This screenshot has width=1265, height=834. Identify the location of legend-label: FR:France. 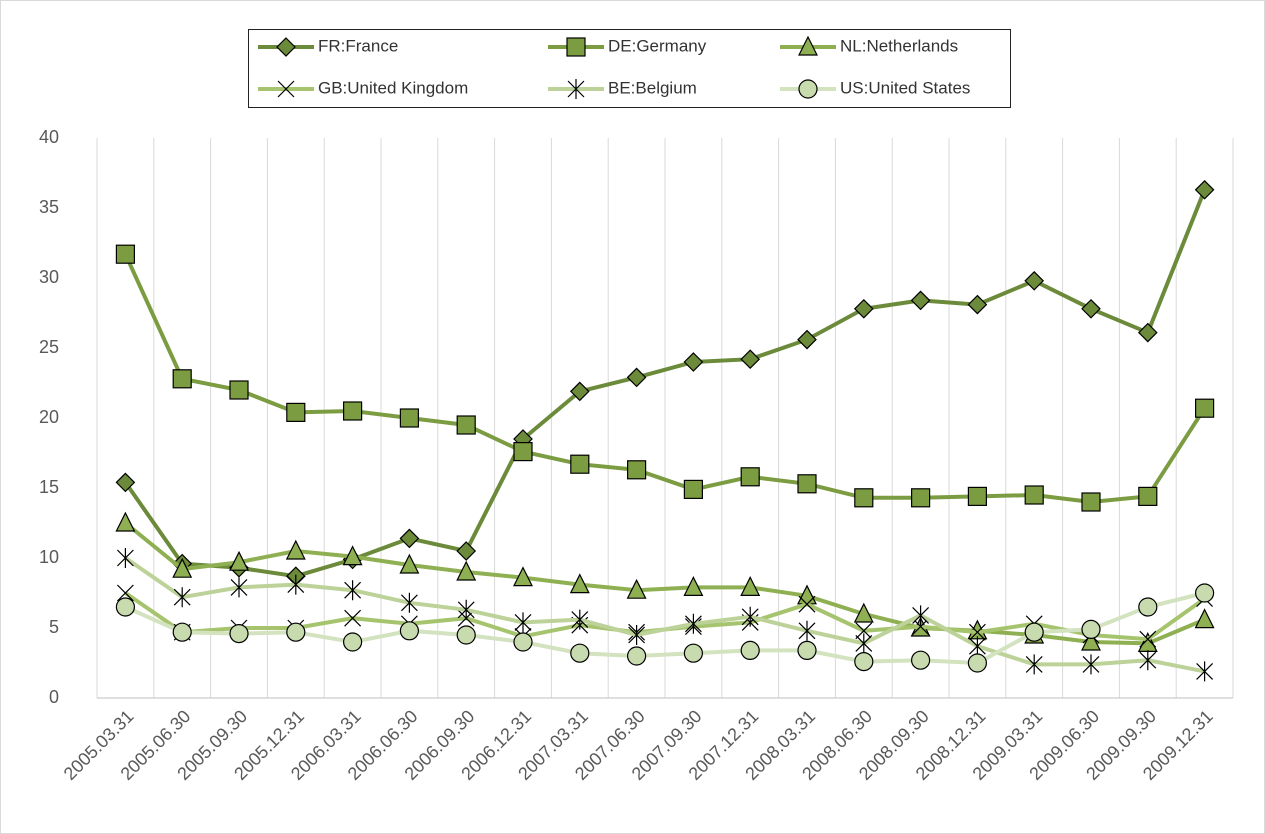
(358, 45).